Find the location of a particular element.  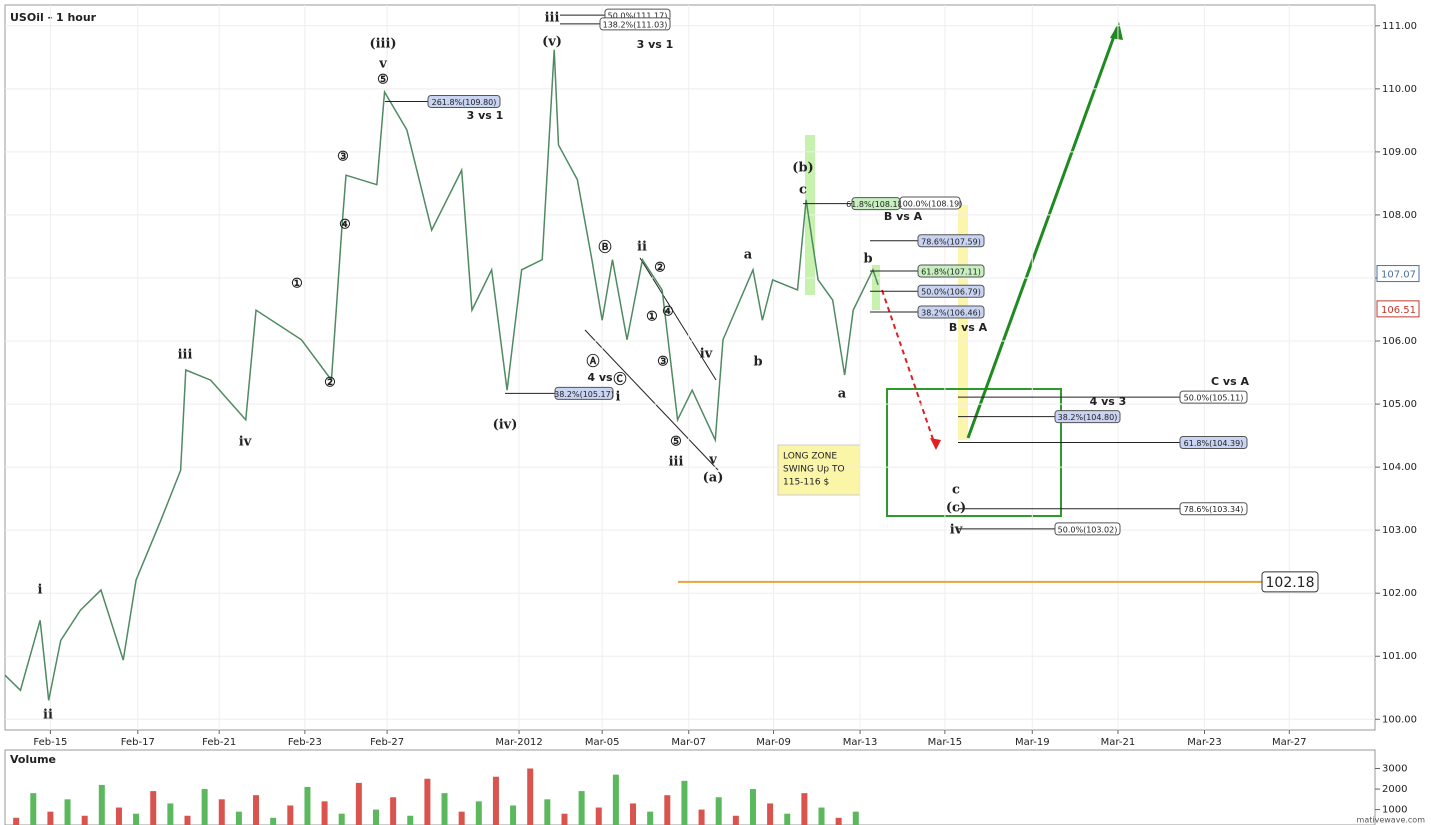

y-tick-label: 108.00 is located at coordinates (1399, 215).